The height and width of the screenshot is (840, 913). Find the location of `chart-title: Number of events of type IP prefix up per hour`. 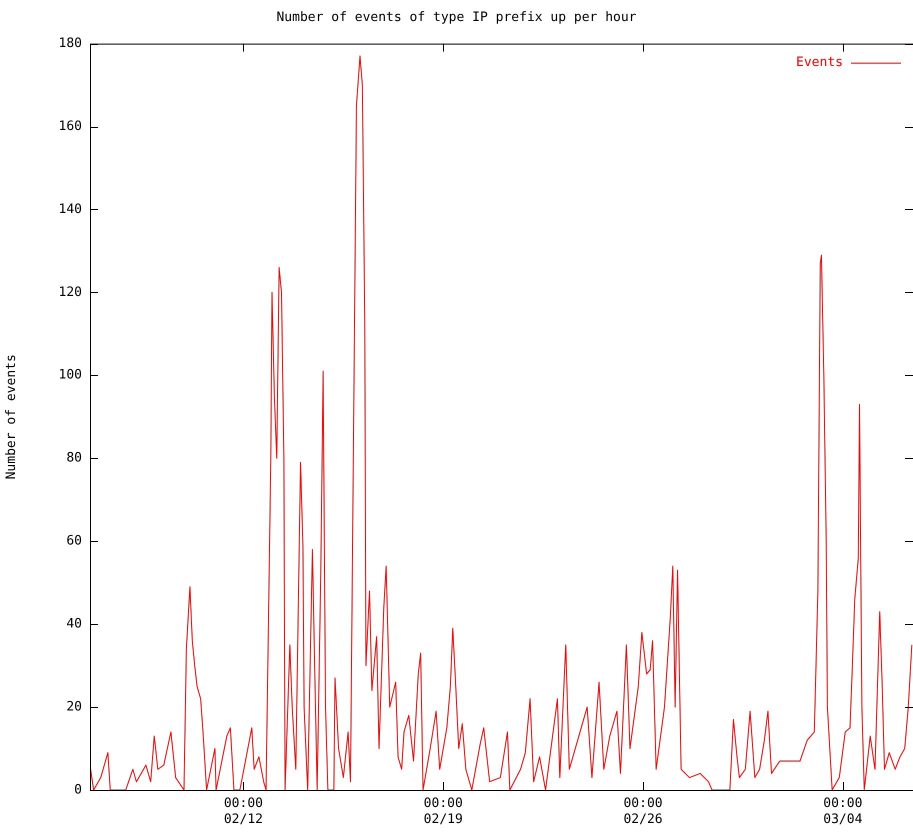

chart-title: Number of events of type IP prefix up per hour is located at coordinates (456, 18).